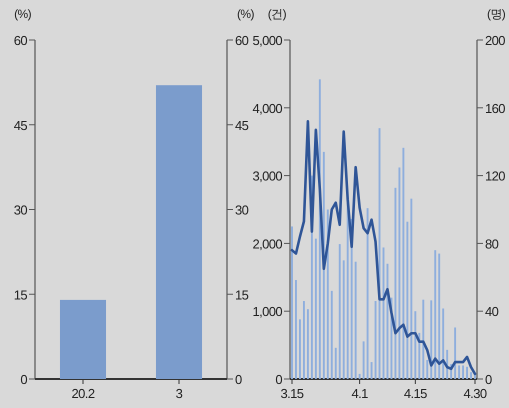 Image resolution: width=509 pixels, height=408 pixels. Describe the element at coordinates (21, 294) in the screenshot. I see `y-tick-label: 15` at that location.